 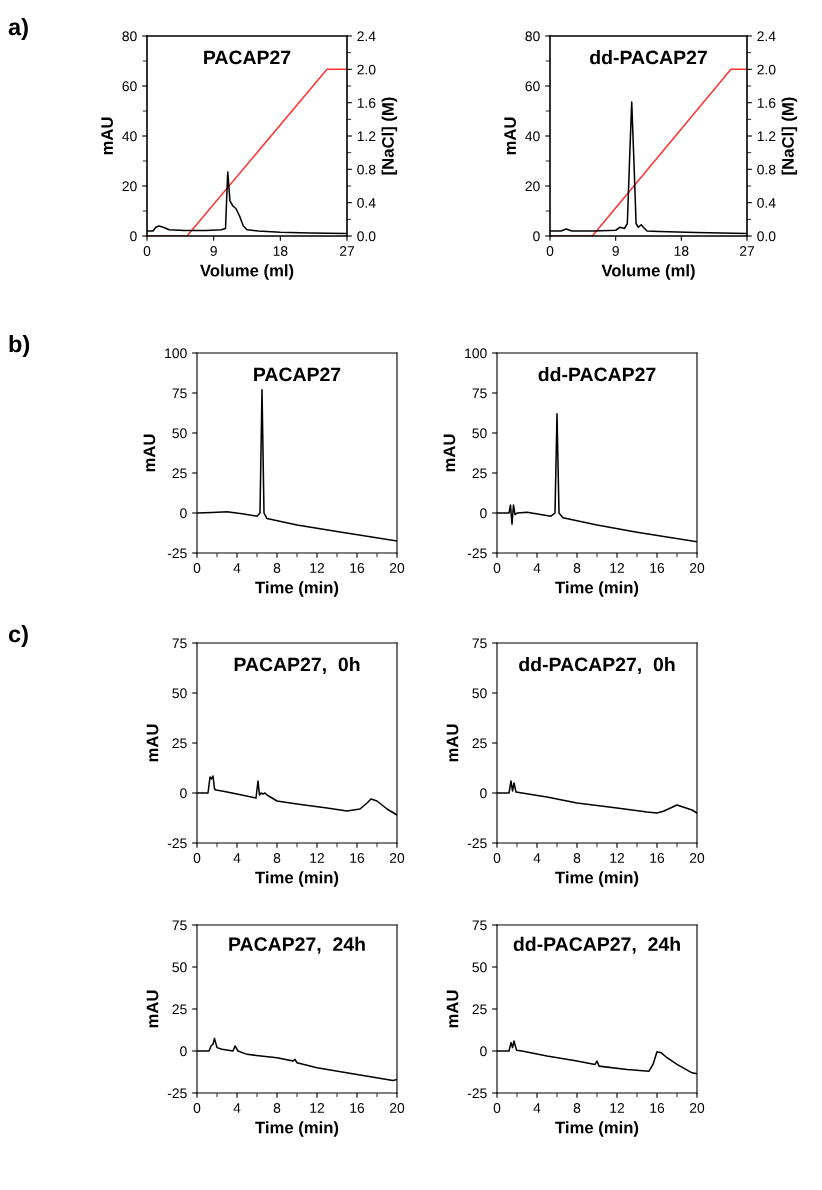 What do you see at coordinates (366, 203) in the screenshot?
I see `y2-tick-label: 0.4` at bounding box center [366, 203].